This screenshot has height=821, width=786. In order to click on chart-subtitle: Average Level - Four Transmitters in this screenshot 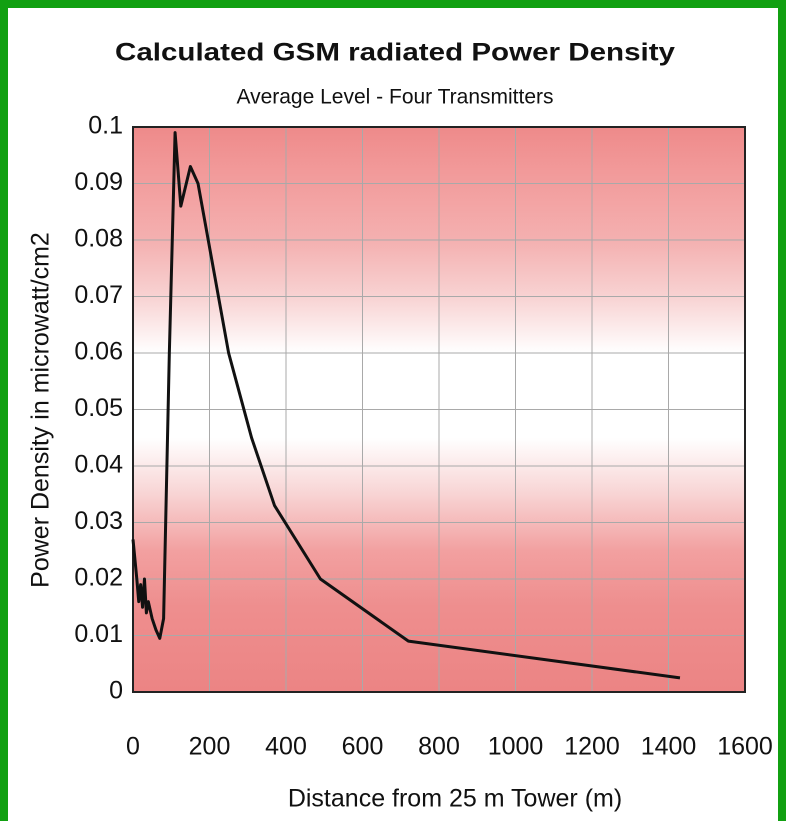, I will do `click(394, 97)`.